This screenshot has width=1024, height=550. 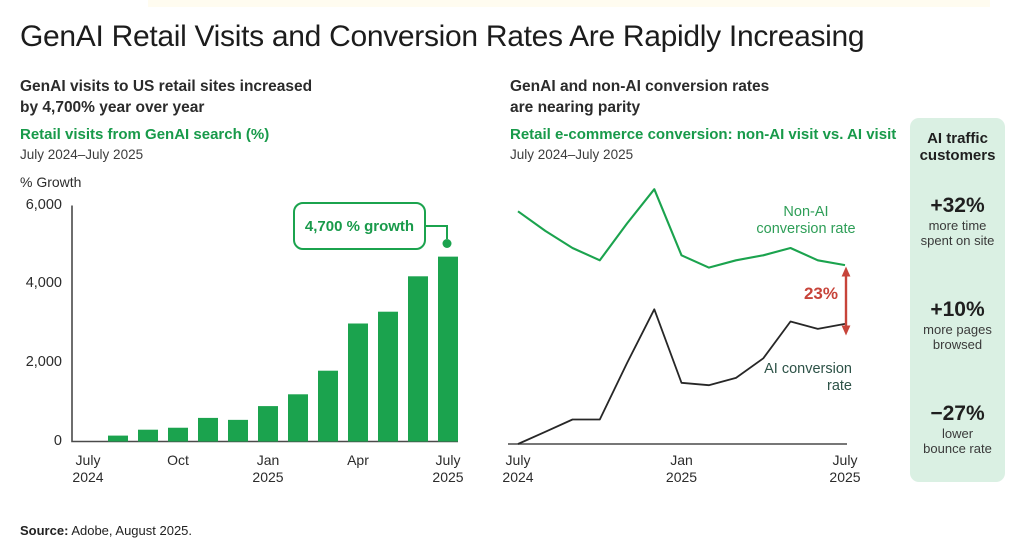 I want to click on source-label: Source:, so click(x=44, y=530).